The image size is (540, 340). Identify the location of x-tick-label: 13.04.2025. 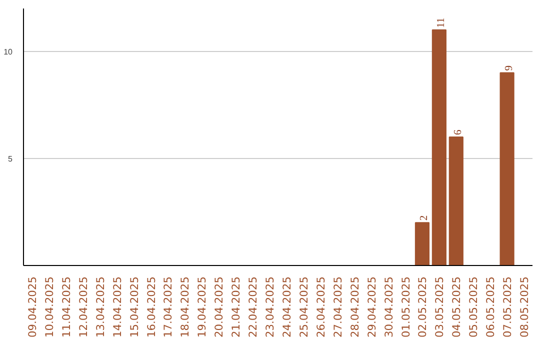
(100, 307).